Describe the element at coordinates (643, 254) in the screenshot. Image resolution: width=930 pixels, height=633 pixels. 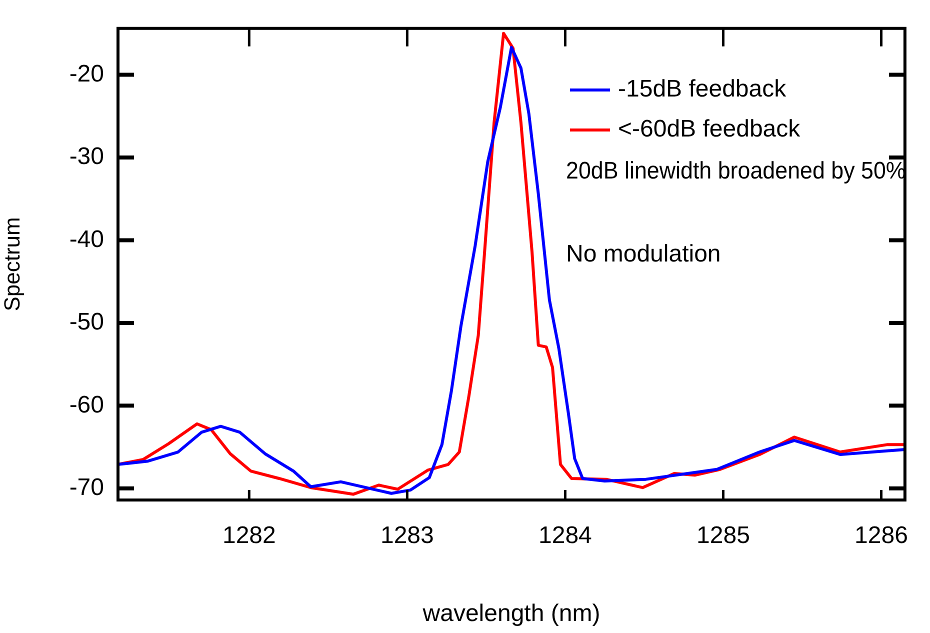
I see `annotation: No modulation` at that location.